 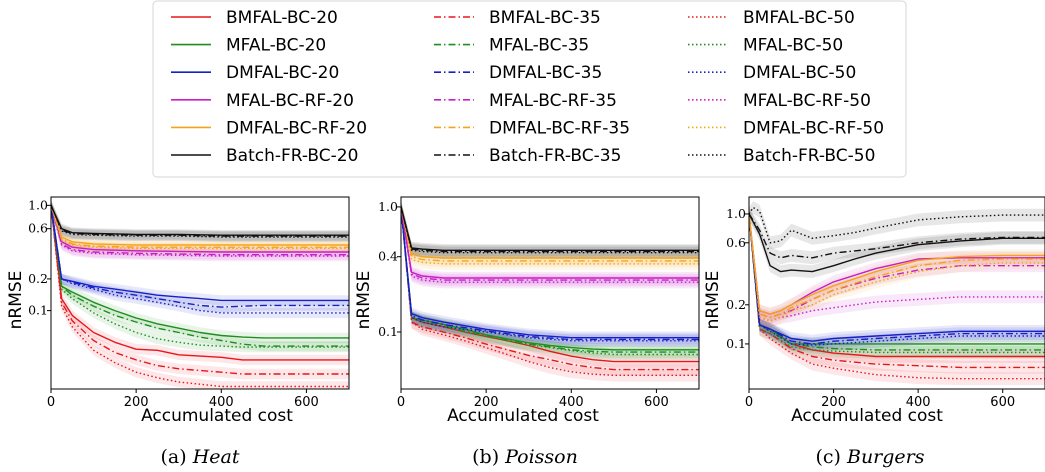 I want to click on band-dmfal-bc-rf-50-poisson, so click(x=550, y=235).